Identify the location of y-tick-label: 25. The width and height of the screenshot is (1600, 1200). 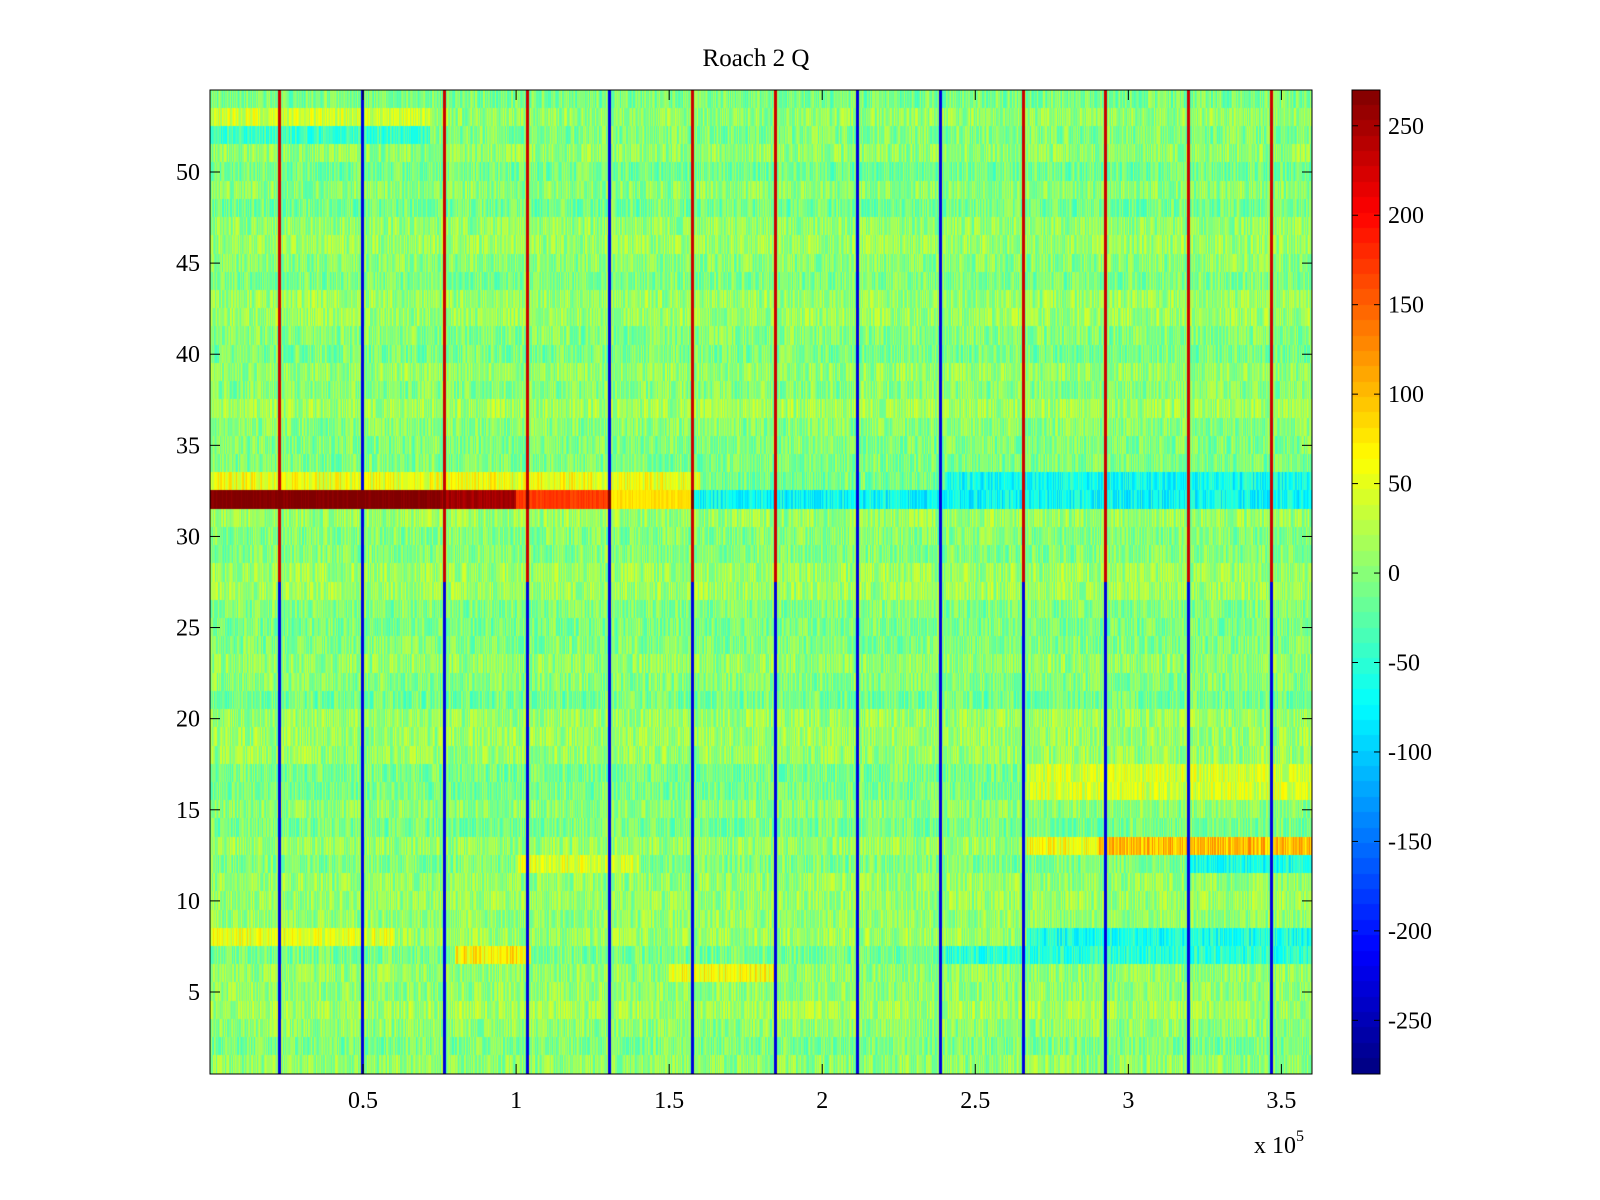
(188, 629).